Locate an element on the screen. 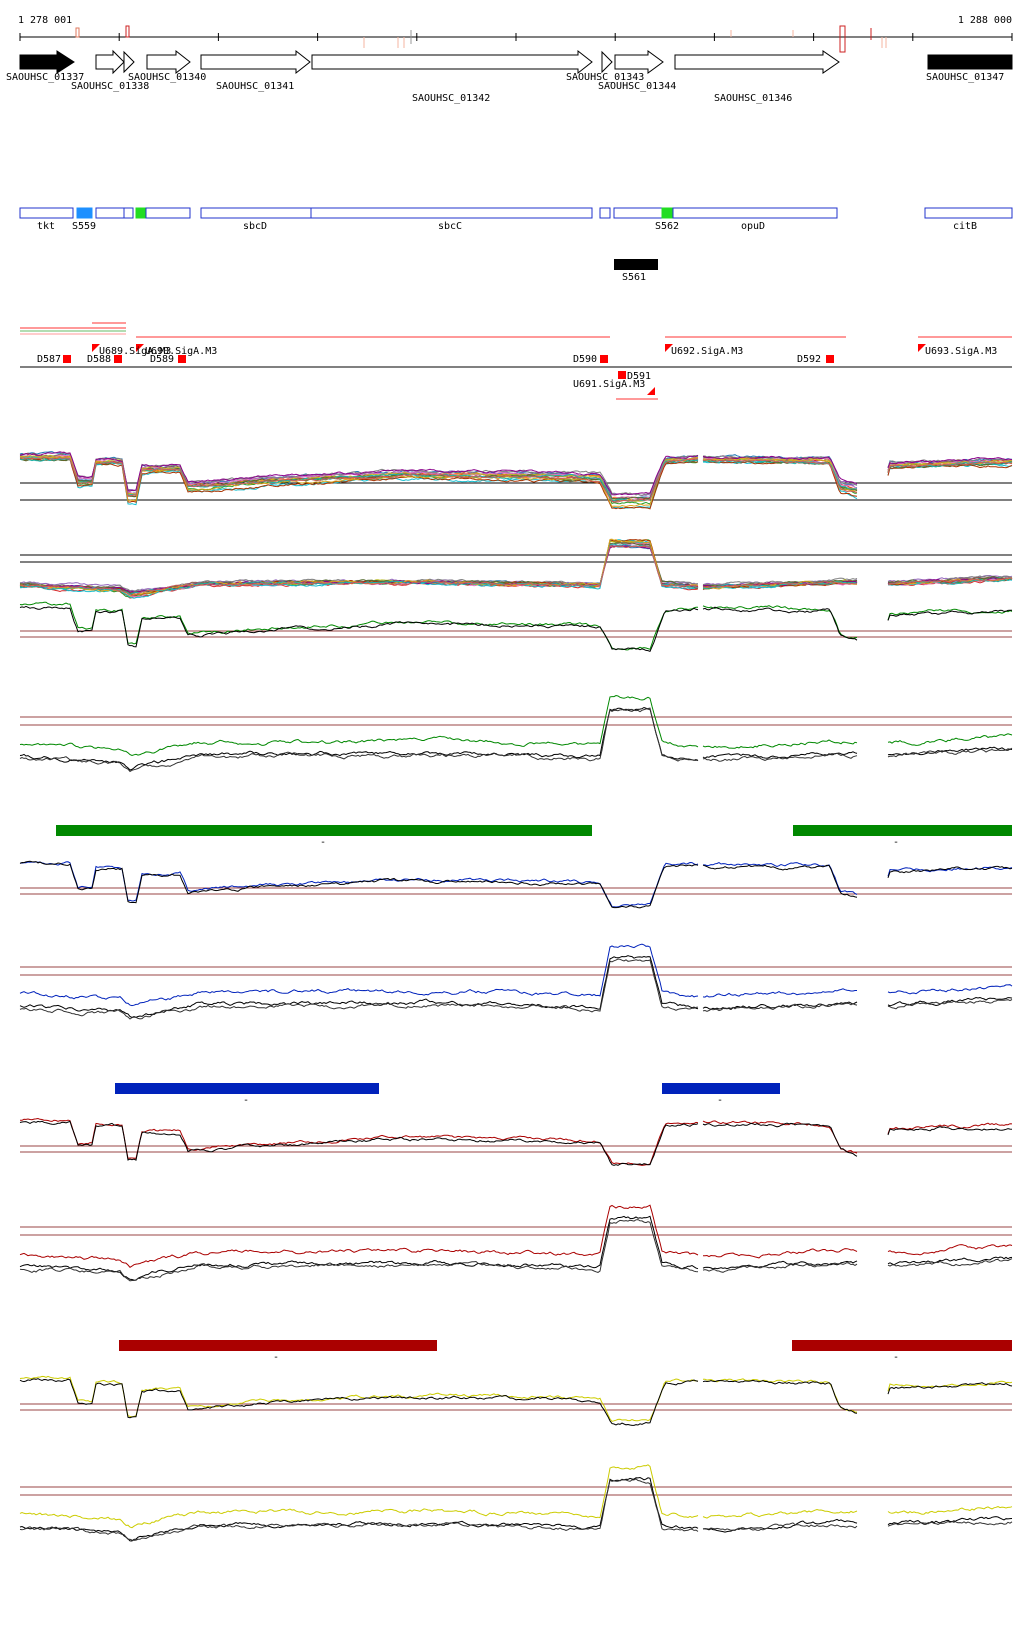 This screenshot has width=1024, height=1640. site-label: U691.SigA.M3 is located at coordinates (609, 384).